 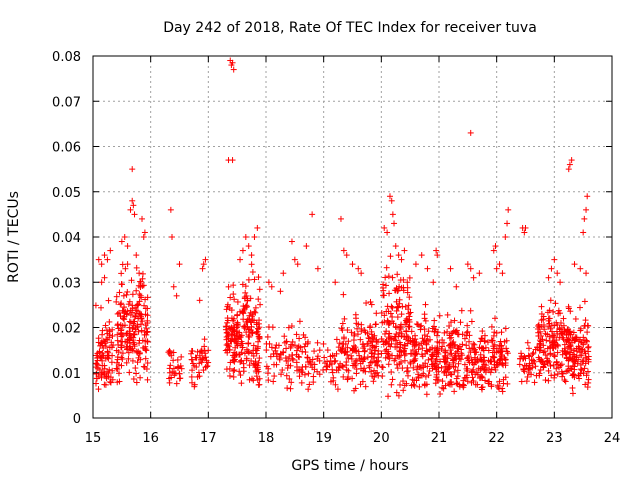 What do you see at coordinates (150, 438) in the screenshot?
I see `x-tick-label: 16` at bounding box center [150, 438].